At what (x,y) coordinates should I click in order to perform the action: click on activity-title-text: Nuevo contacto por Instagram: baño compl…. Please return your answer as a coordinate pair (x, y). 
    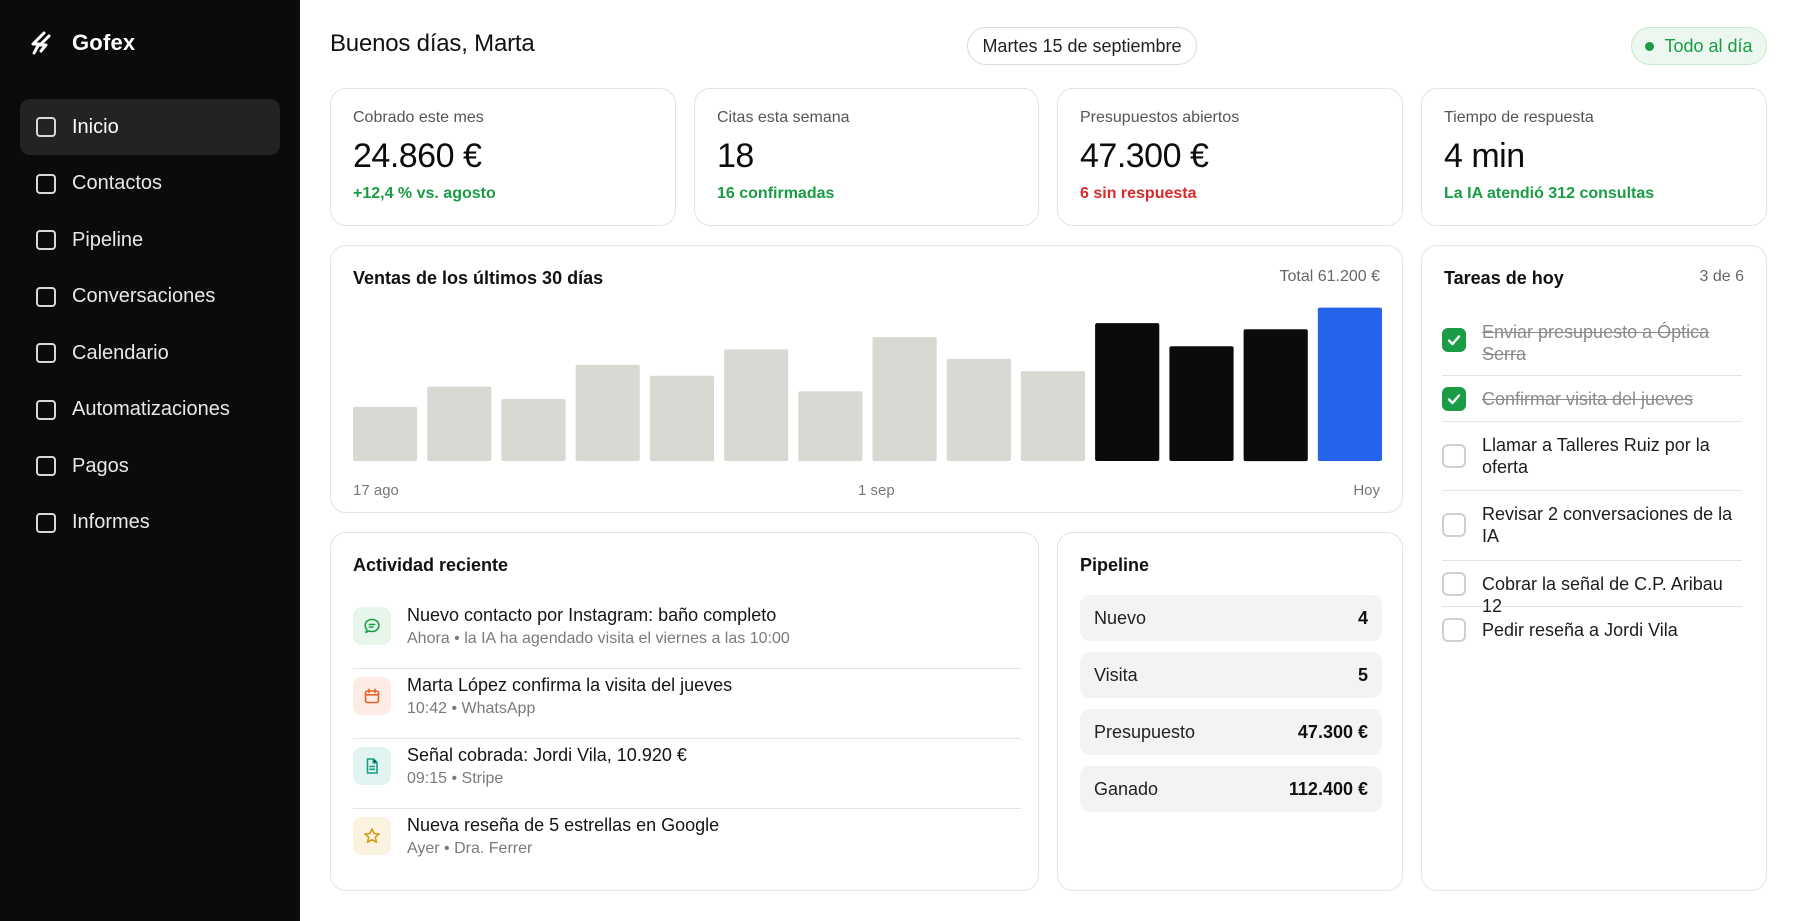
    Looking at the image, I should click on (592, 615).